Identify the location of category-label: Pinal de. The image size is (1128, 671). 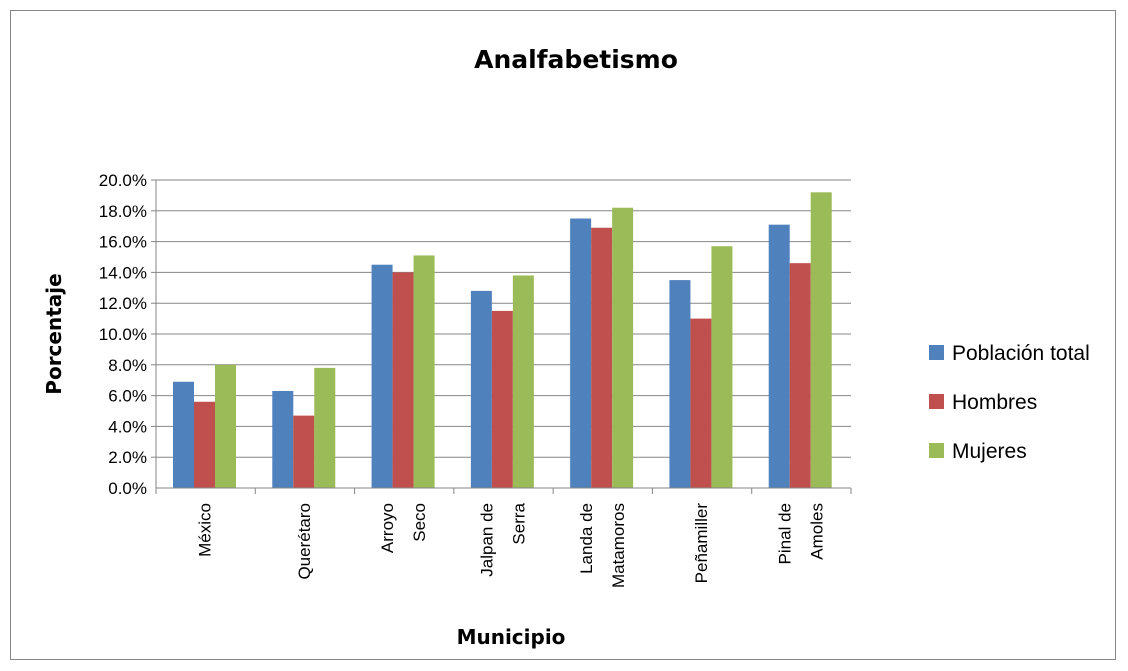
(784, 533).